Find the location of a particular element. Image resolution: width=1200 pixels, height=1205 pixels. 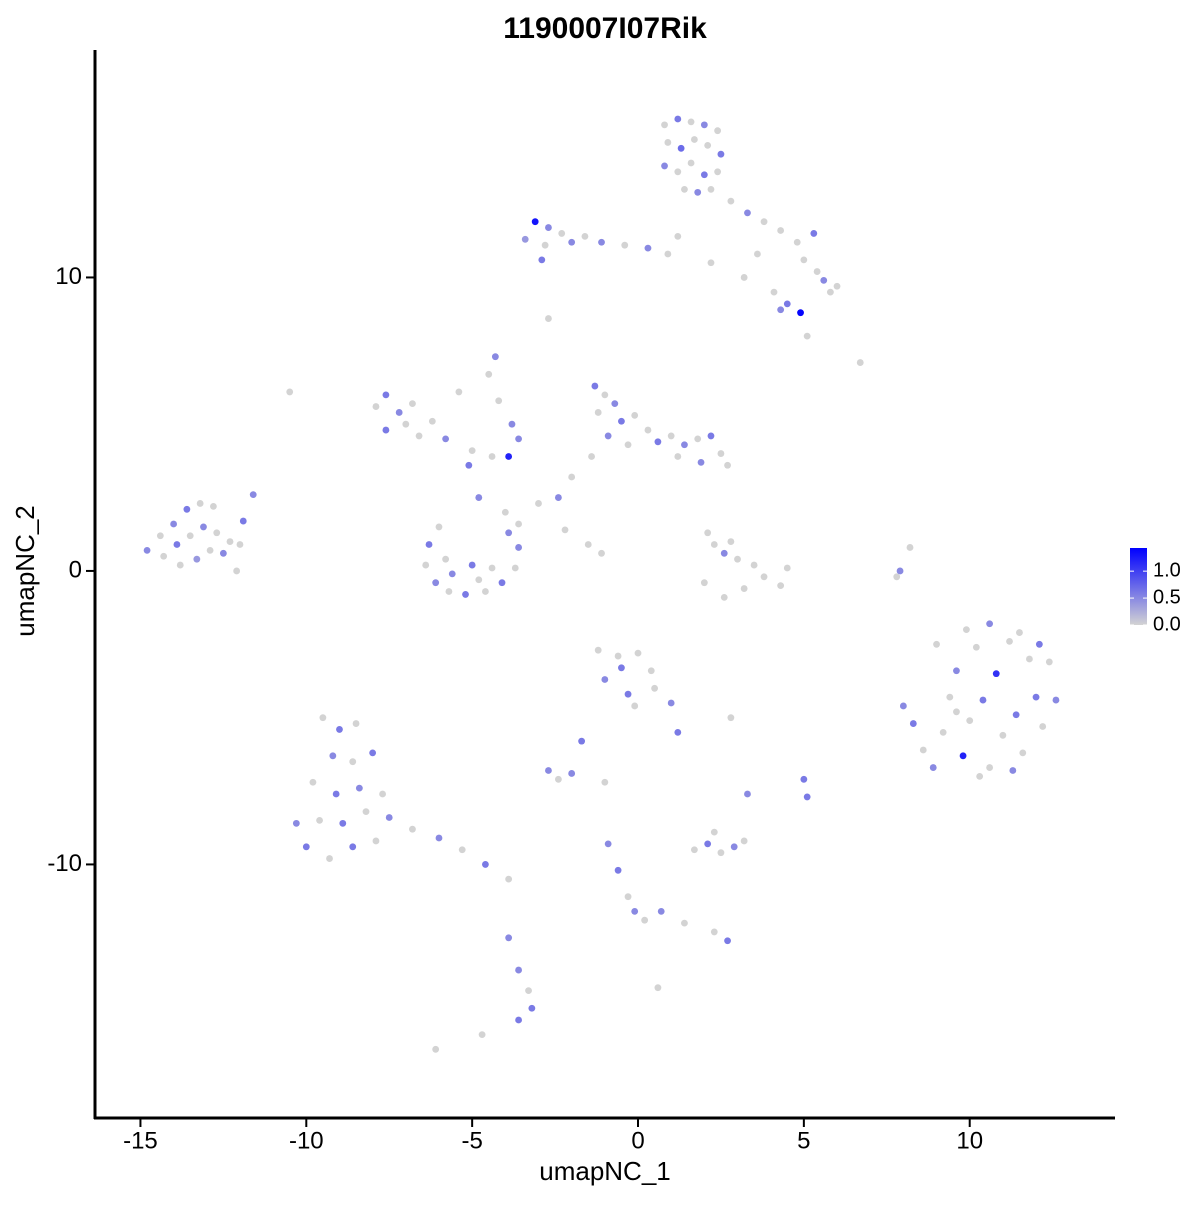

x-axis-title: umapNC_1 is located at coordinates (605, 1171).